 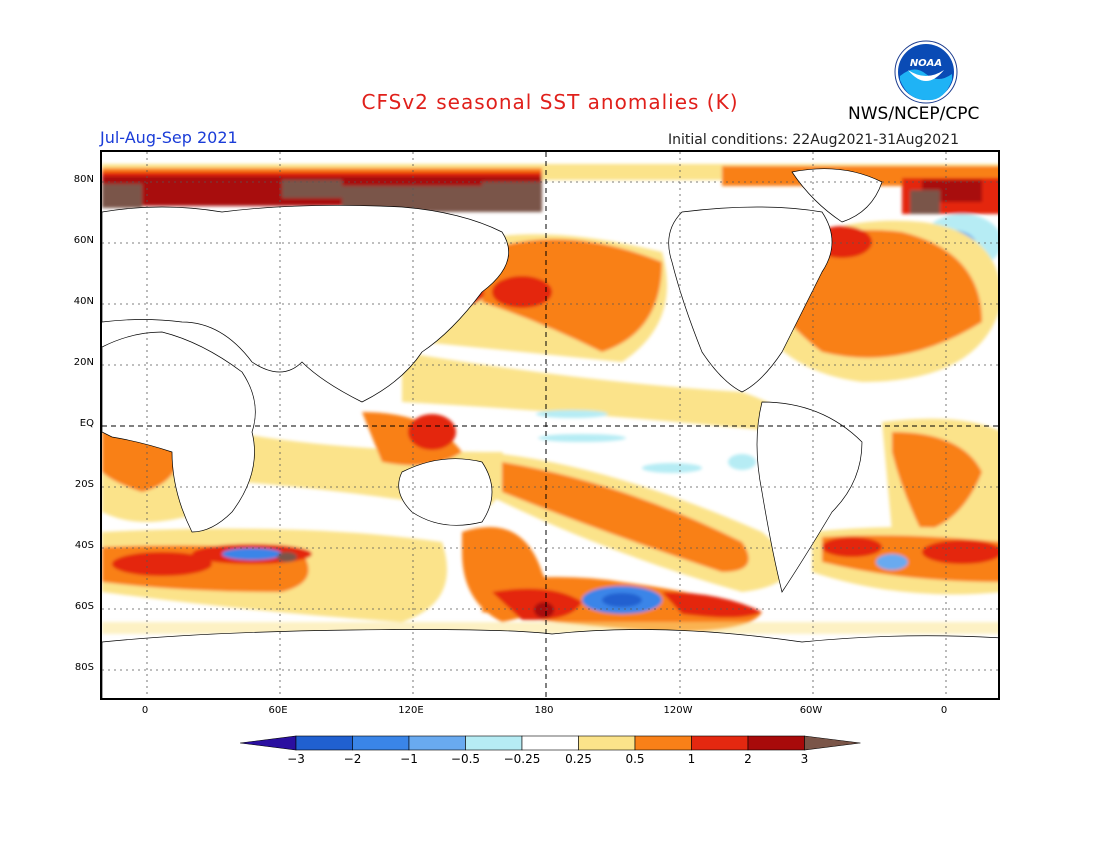 What do you see at coordinates (804, 759) in the screenshot?
I see `colorbar-tick-label: 3` at bounding box center [804, 759].